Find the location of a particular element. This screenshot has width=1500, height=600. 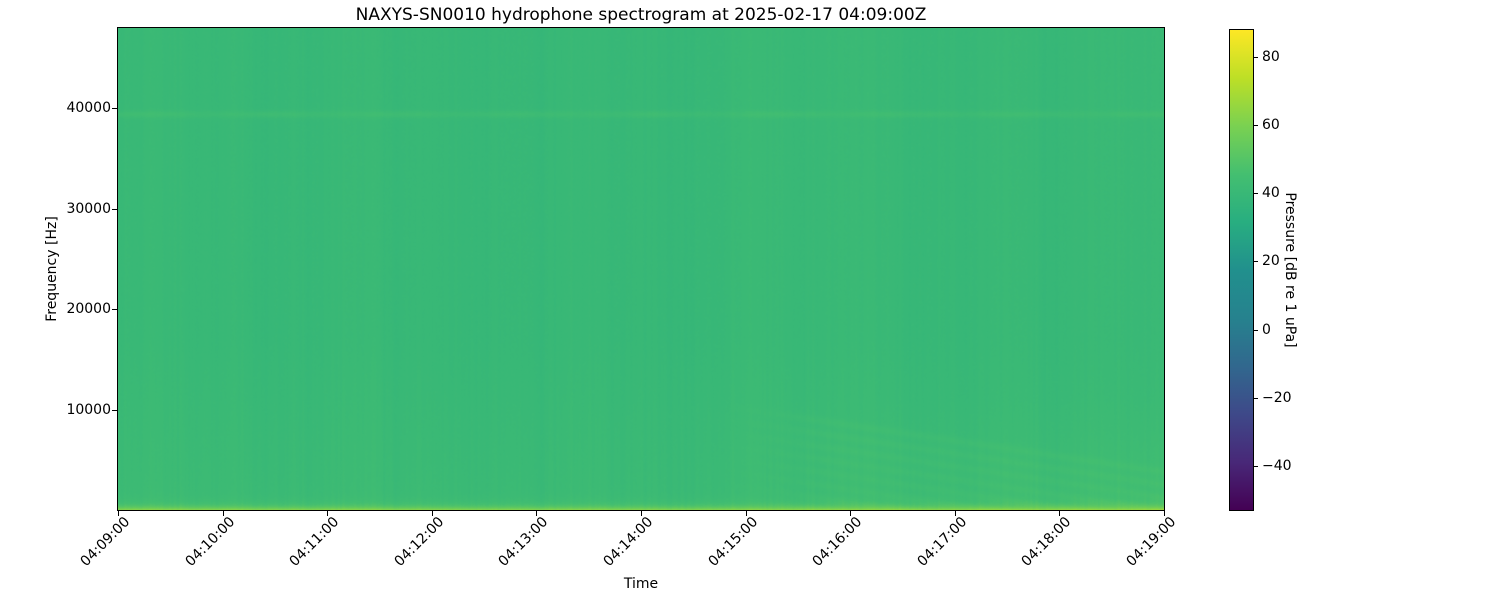

x-tick-label: 04:14:00 is located at coordinates (628, 542).